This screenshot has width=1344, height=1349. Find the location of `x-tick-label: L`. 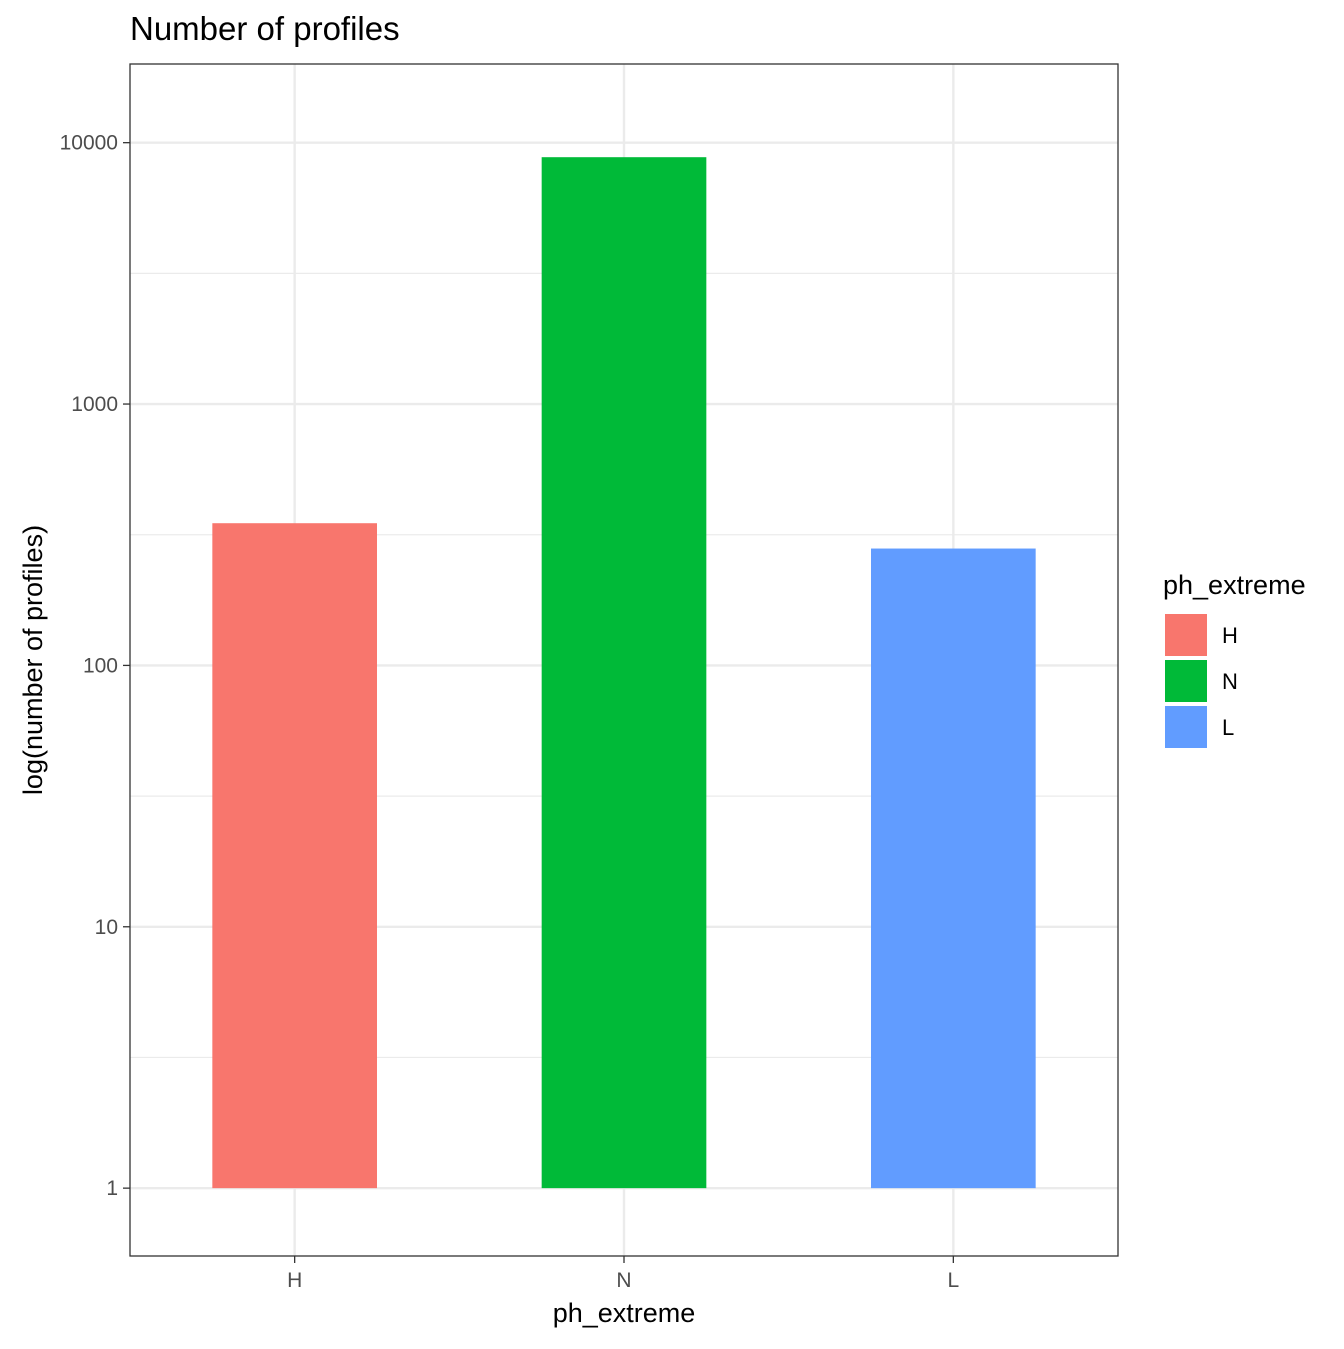

x-tick-label: L is located at coordinates (953, 1280).